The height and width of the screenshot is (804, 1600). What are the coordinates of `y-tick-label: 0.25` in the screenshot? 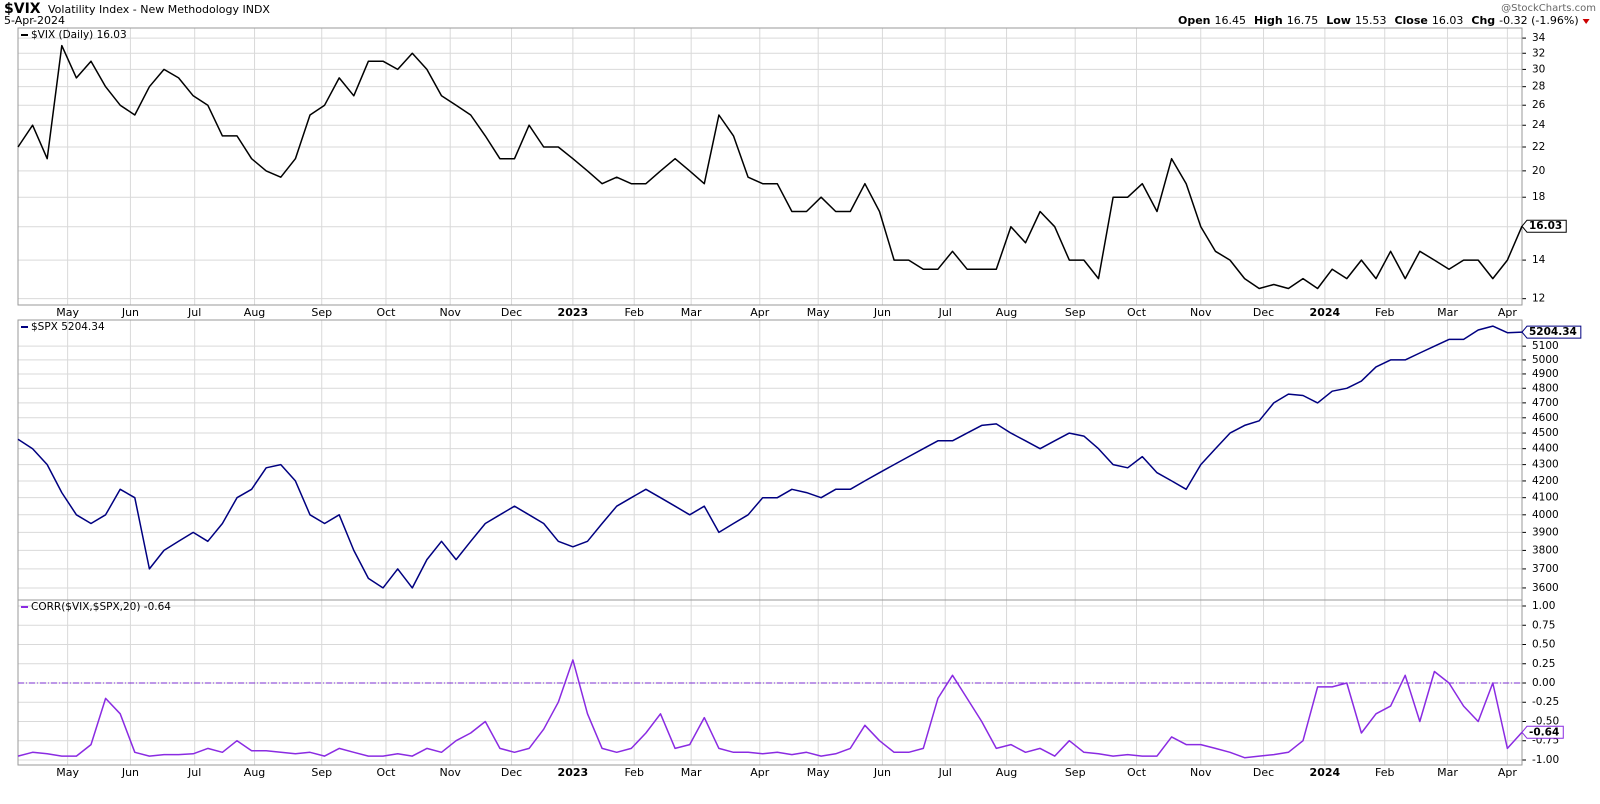 It's located at (1543, 664).